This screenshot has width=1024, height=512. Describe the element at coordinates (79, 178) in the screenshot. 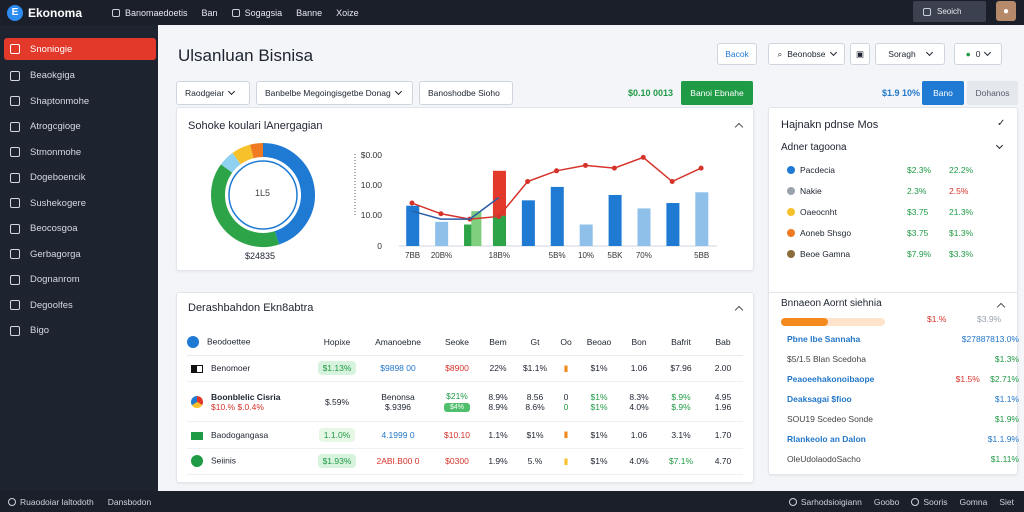

I see `sidebar-item: Dogeboencik` at that location.